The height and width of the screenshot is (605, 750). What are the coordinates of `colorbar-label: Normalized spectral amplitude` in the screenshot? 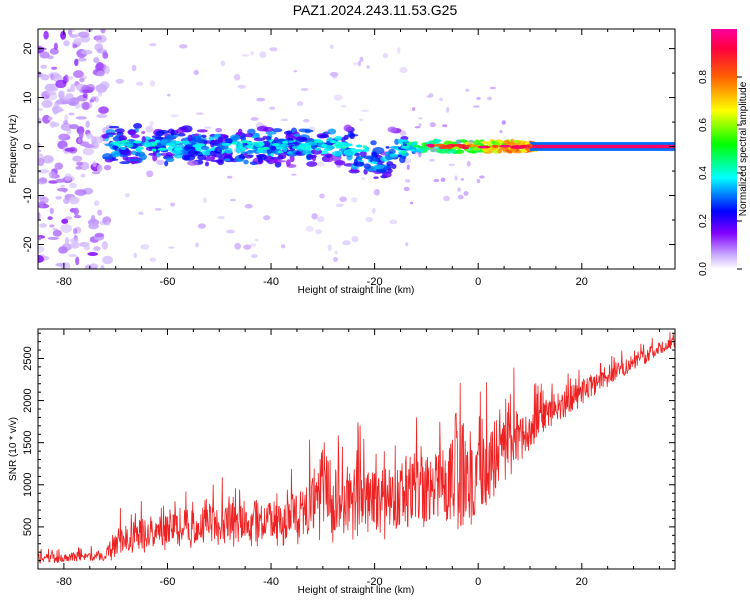 It's located at (743, 148).